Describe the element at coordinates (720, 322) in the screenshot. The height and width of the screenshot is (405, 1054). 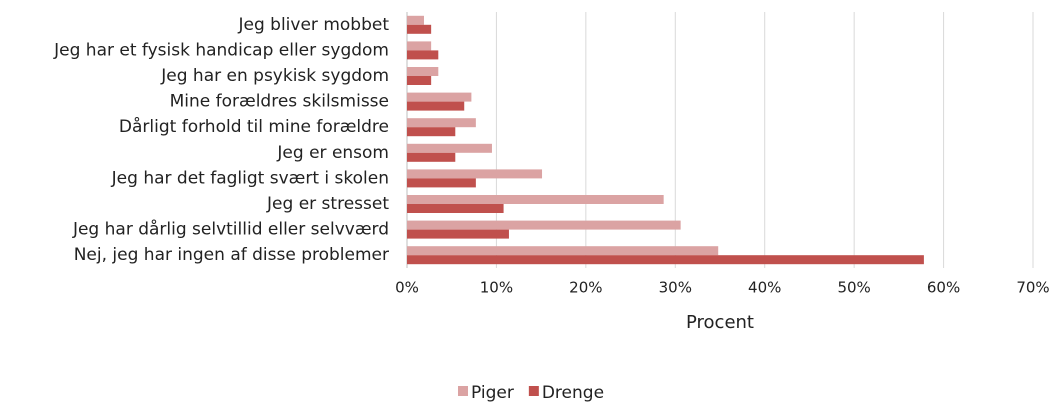
I see `x-axis-label: Procent` at that location.